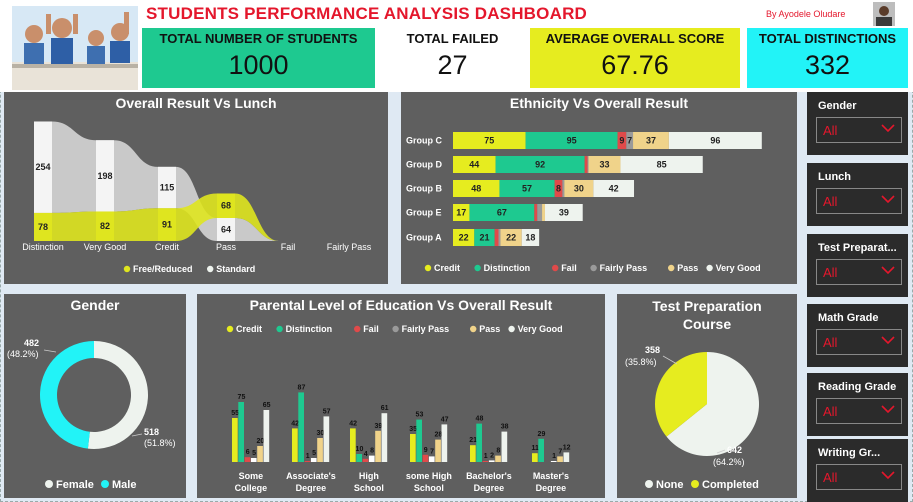  What do you see at coordinates (249, 329) in the screenshot?
I see `parental-legend-label: Credit` at bounding box center [249, 329].